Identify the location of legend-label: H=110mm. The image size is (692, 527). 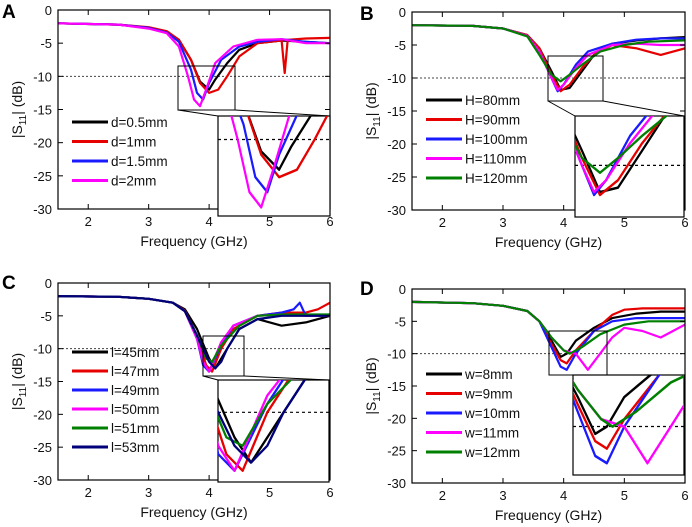
(496, 159).